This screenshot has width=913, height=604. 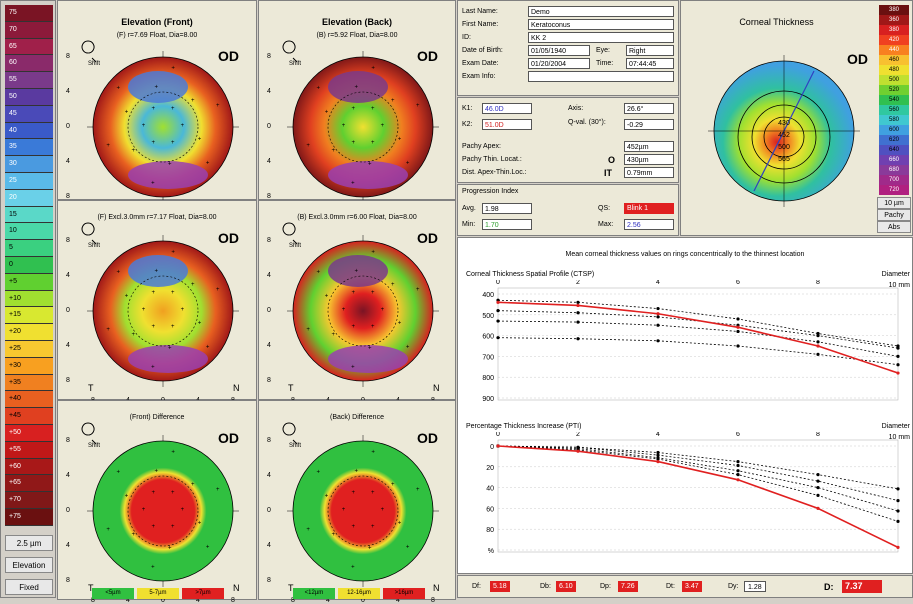 I want to click on fixed-button: Fixed, so click(x=29, y=587).